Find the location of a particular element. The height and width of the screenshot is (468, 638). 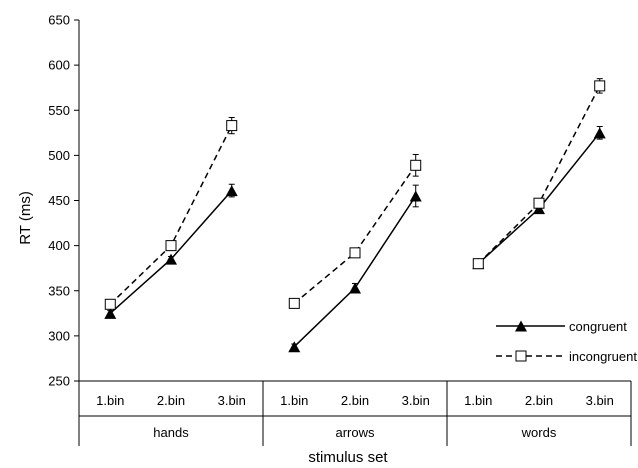

y-tick-label: 400 is located at coordinates (59, 245).